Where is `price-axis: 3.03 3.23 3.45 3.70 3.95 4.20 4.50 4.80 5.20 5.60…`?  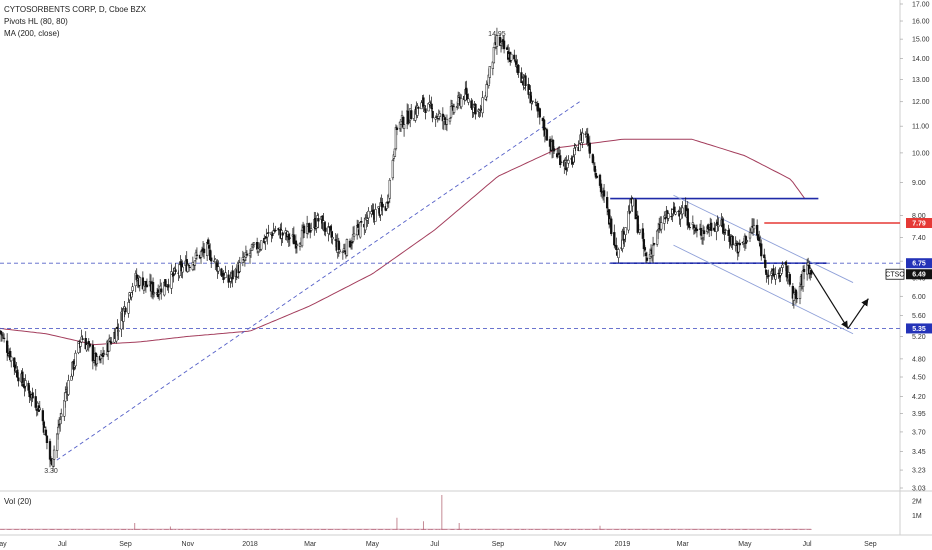 price-axis: 3.03 3.23 3.45 3.70 3.95 4.20 4.50 4.80 5.20 5.60… is located at coordinates (908, 247).